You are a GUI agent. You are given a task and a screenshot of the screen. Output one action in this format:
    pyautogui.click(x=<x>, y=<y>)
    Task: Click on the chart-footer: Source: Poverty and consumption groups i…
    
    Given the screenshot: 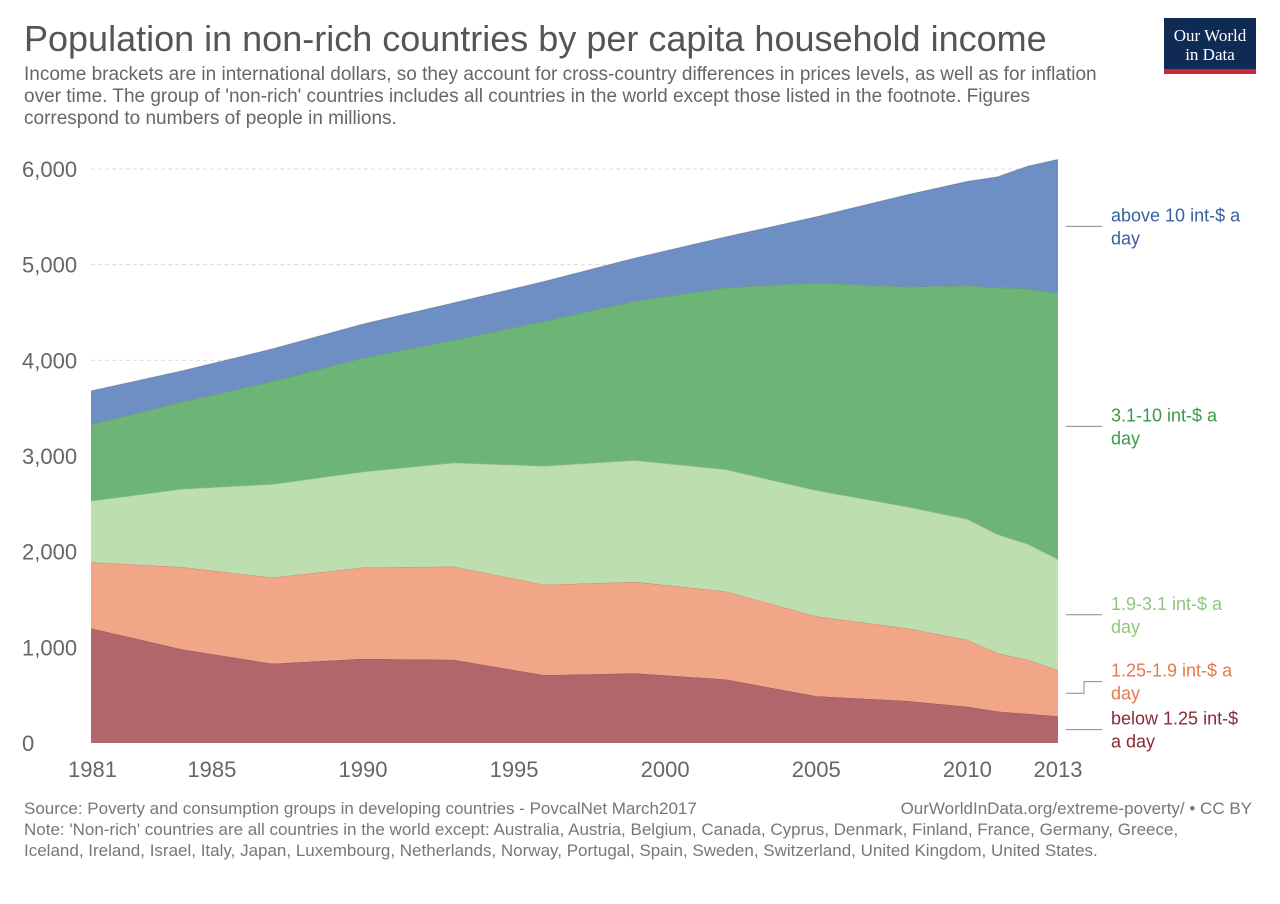 What is the action you would take?
    pyautogui.click(x=644, y=829)
    